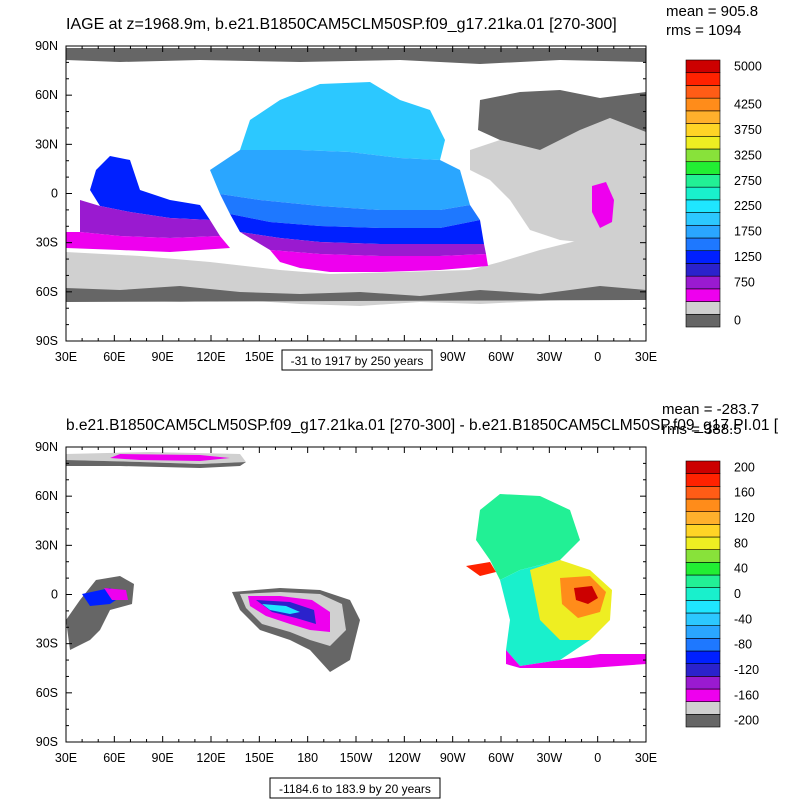 Image resolution: width=800 pixels, height=800 pixels. I want to click on bottom-rms: rms = 388.5, so click(702, 429).